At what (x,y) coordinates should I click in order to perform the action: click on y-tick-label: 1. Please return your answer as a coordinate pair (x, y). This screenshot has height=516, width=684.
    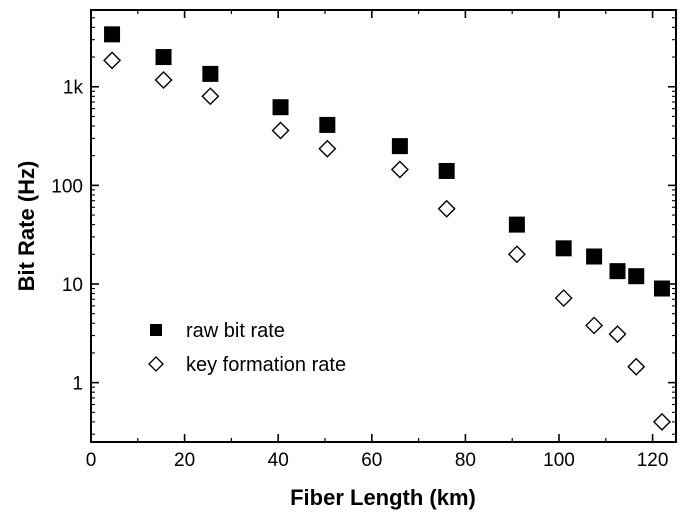
    Looking at the image, I should click on (77, 384).